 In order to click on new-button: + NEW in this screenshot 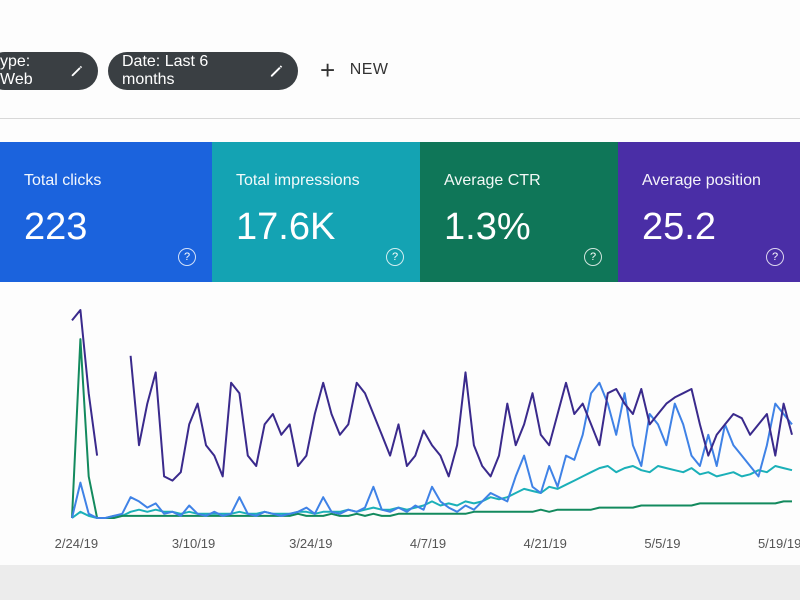, I will do `click(354, 70)`.